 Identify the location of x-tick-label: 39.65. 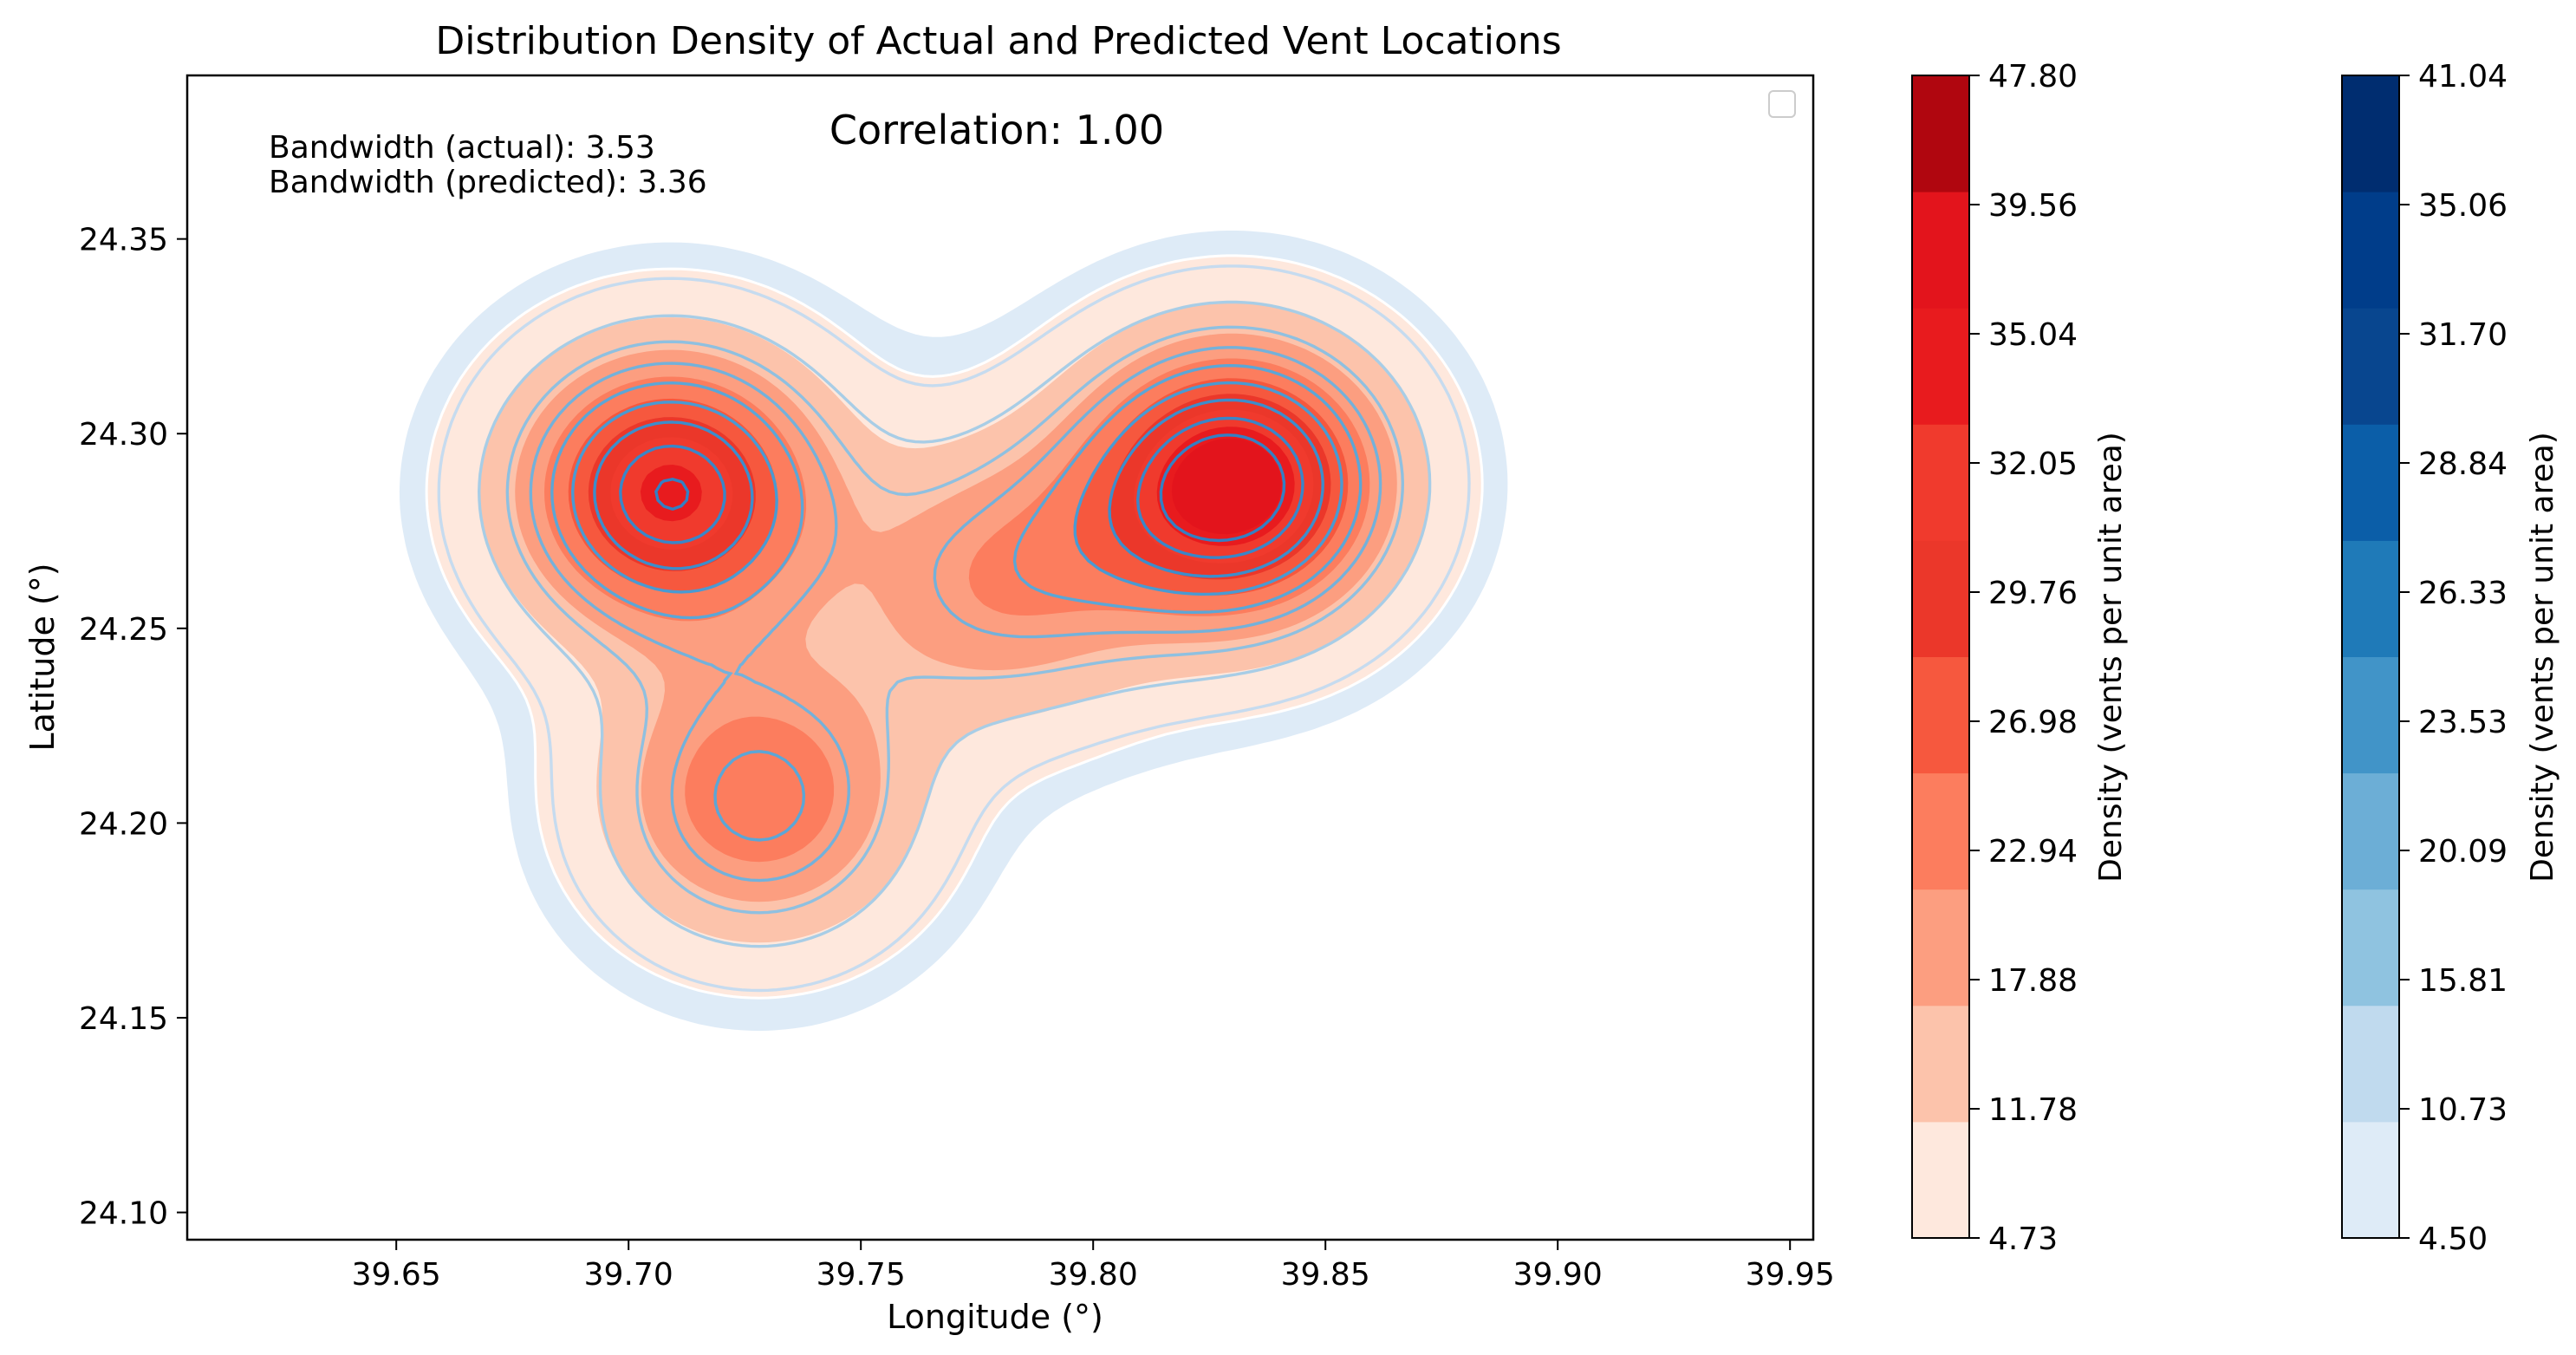
(396, 1275).